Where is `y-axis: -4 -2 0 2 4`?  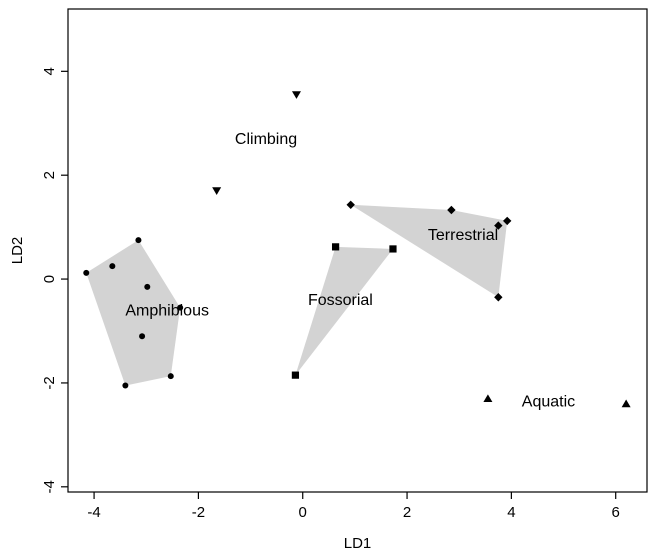
y-axis: -4 -2 0 2 4 is located at coordinates (54, 280).